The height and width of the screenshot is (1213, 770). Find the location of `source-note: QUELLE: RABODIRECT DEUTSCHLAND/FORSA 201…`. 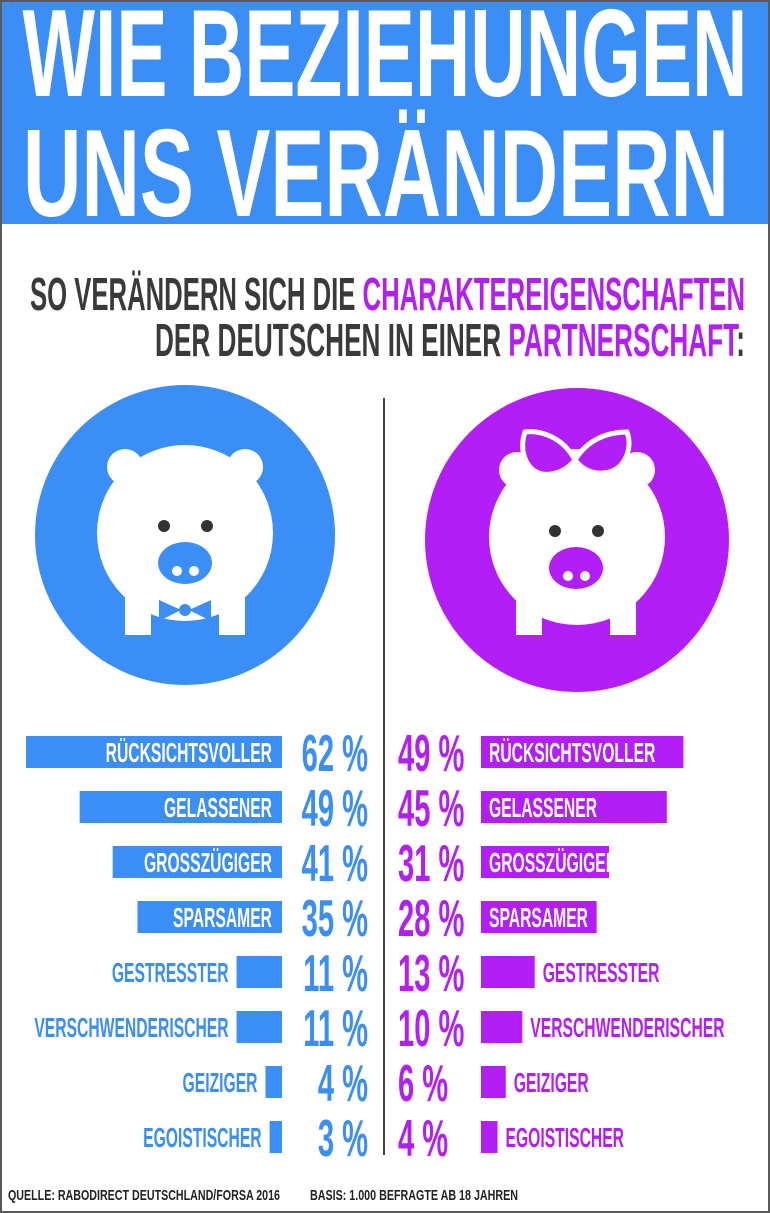

source-note: QUELLE: RABODIRECT DEUTSCHLAND/FORSA 201… is located at coordinates (144, 1195).